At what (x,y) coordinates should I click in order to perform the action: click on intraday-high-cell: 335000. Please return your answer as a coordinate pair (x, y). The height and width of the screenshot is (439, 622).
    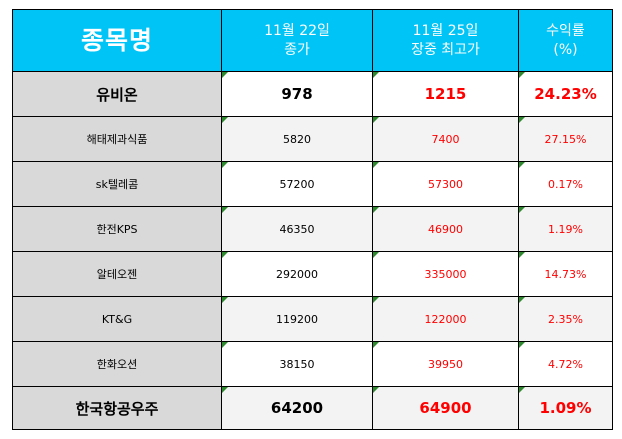
    Looking at the image, I should click on (445, 274).